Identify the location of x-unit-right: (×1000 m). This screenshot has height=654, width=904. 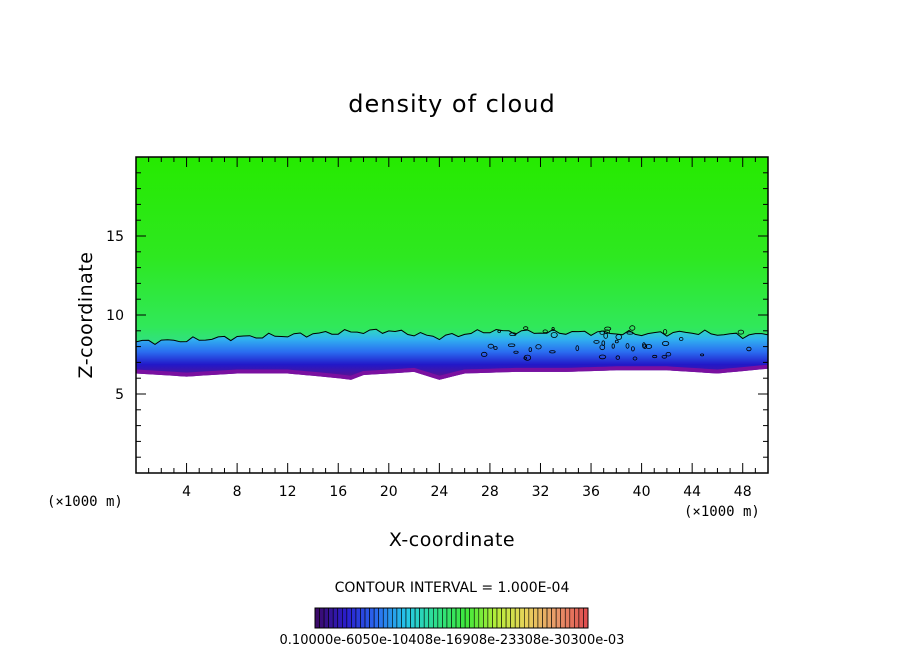
(722, 512).